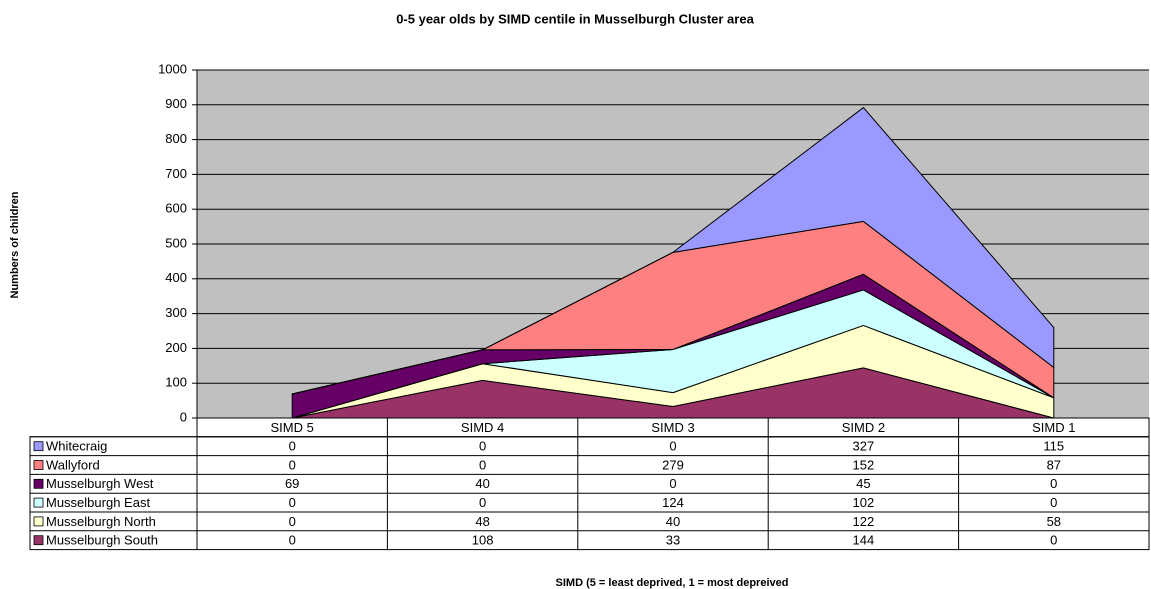 This screenshot has width=1151, height=589. I want to click on table-value: 69, so click(292, 483).